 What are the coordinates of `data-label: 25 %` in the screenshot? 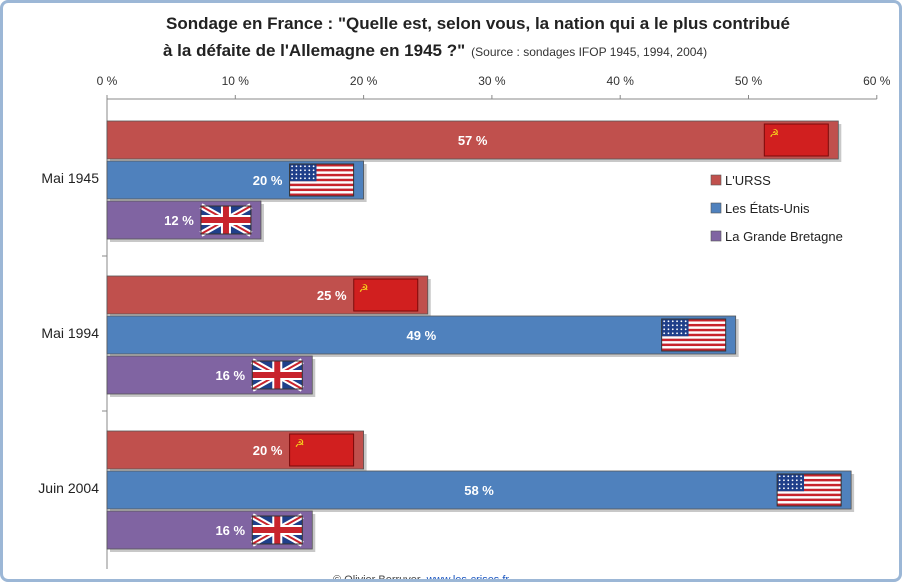 It's located at (332, 295).